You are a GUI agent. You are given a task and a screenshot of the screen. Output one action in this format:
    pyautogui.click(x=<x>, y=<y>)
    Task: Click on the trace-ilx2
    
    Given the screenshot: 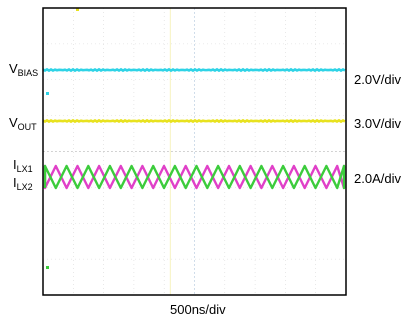 What is the action you would take?
    pyautogui.click(x=194, y=177)
    